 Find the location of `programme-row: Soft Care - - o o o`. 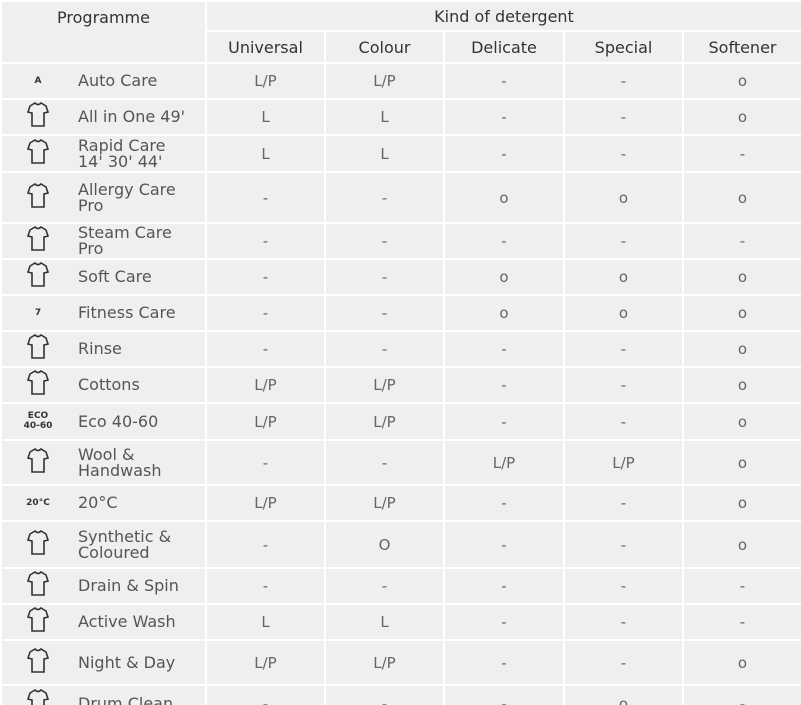

programme-row: Soft Care - - o o o is located at coordinates (400, 277).